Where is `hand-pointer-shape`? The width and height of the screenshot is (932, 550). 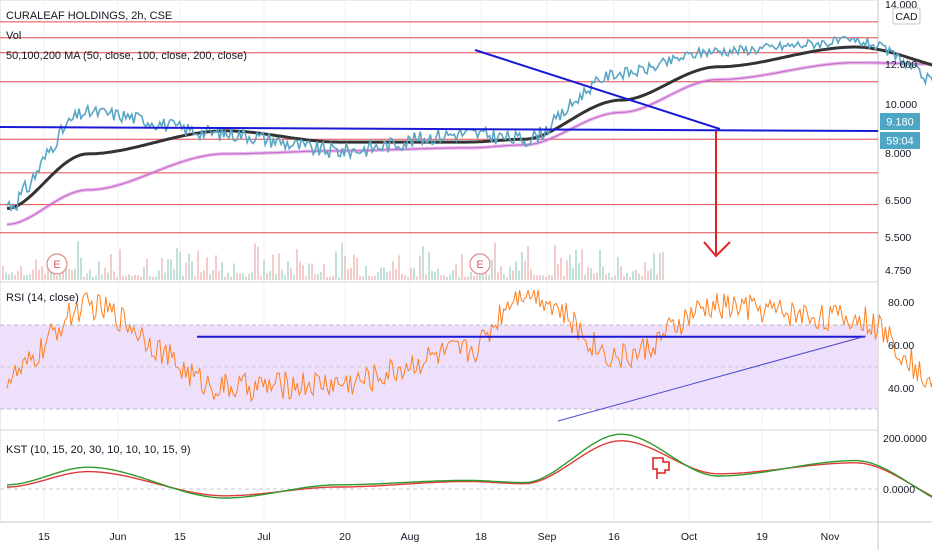
hand-pointer-shape is located at coordinates (661, 468).